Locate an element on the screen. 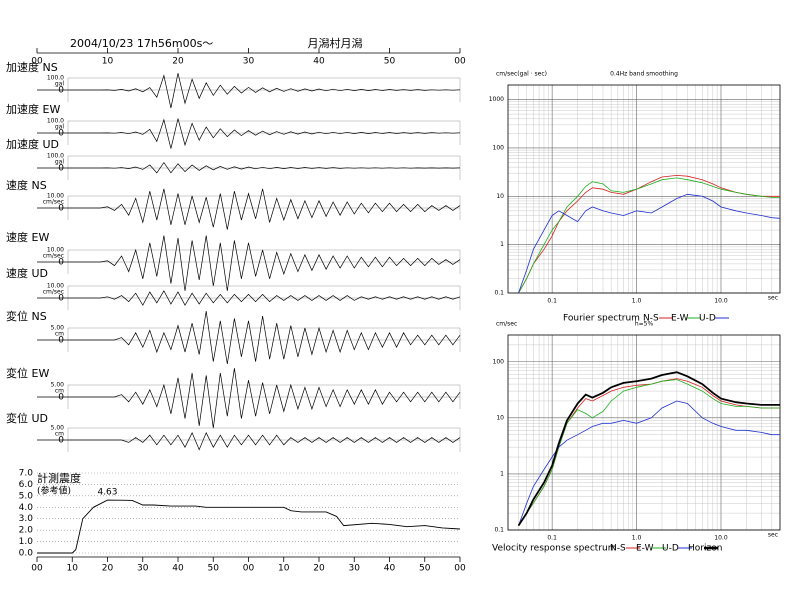 This screenshot has height=612, width=792. y-tick-label: 3.0 is located at coordinates (26, 519).